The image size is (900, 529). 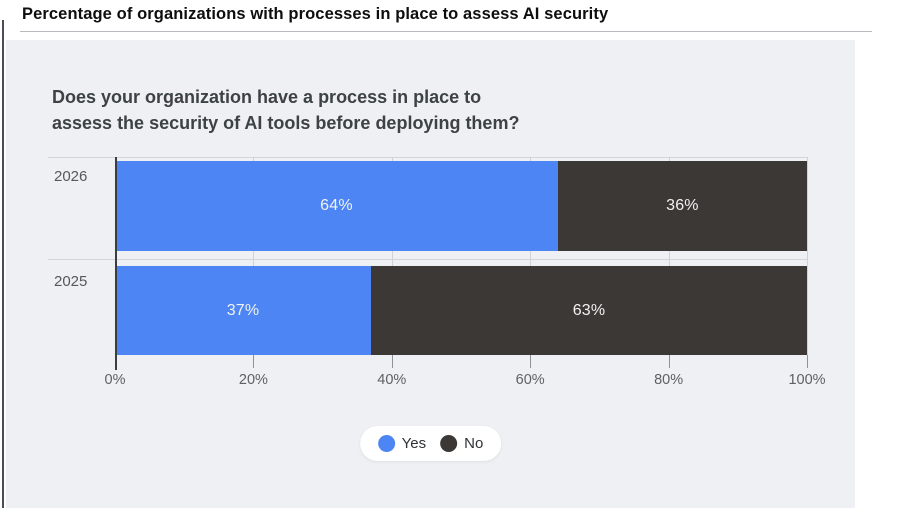 What do you see at coordinates (461, 443) in the screenshot?
I see `legend-entry-no: No` at bounding box center [461, 443].